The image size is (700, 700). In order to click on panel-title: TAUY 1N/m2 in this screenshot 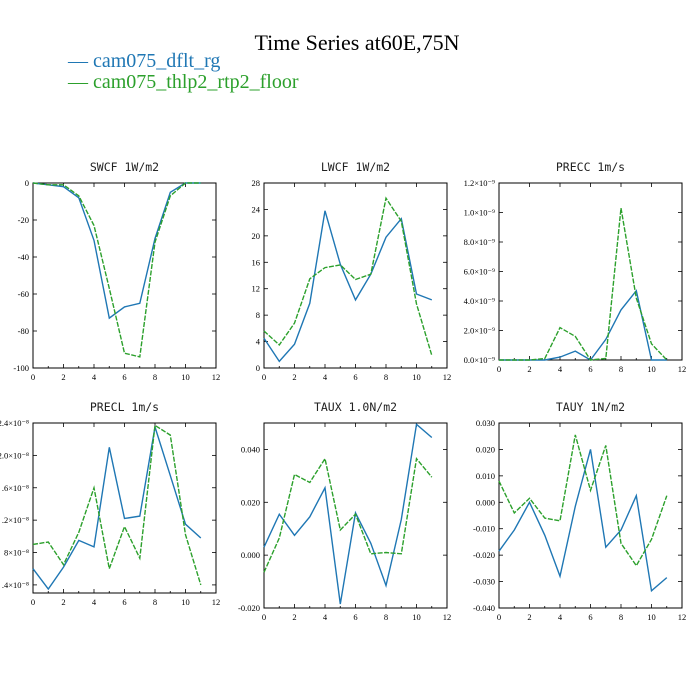, I will do `click(590, 407)`.